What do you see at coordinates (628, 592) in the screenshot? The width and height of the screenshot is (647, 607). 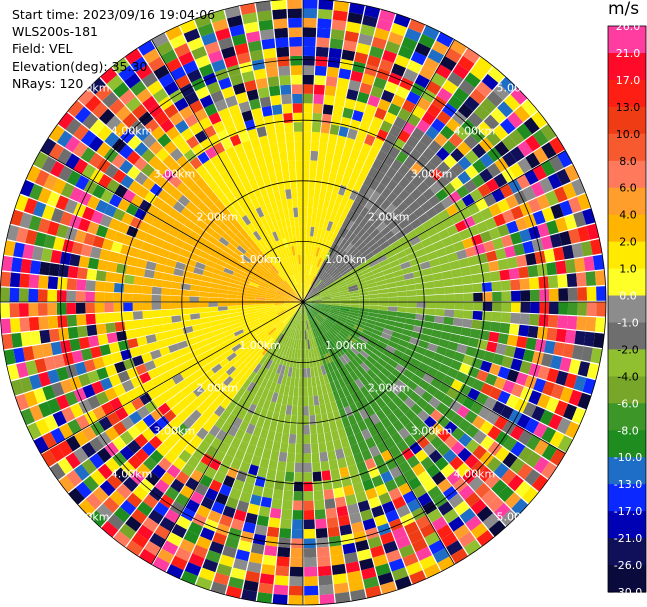 I see `colorbar-tick-label: -30.0` at bounding box center [628, 592].